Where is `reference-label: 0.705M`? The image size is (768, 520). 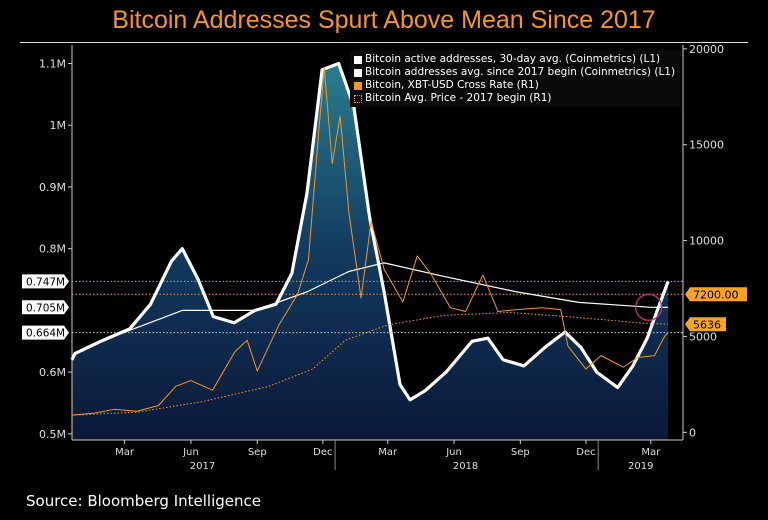
reference-label: 0.705M is located at coordinates (45, 308).